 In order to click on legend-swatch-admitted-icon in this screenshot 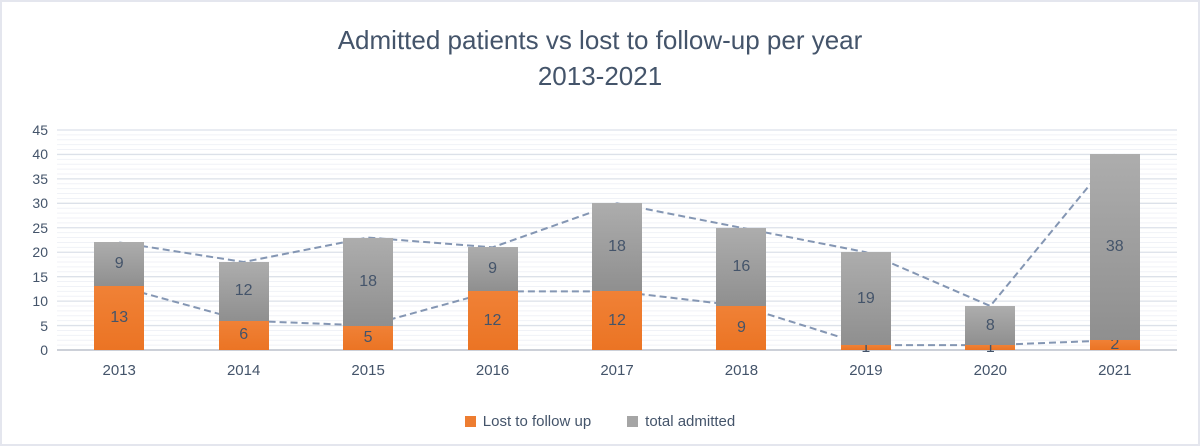, I will do `click(633, 421)`.